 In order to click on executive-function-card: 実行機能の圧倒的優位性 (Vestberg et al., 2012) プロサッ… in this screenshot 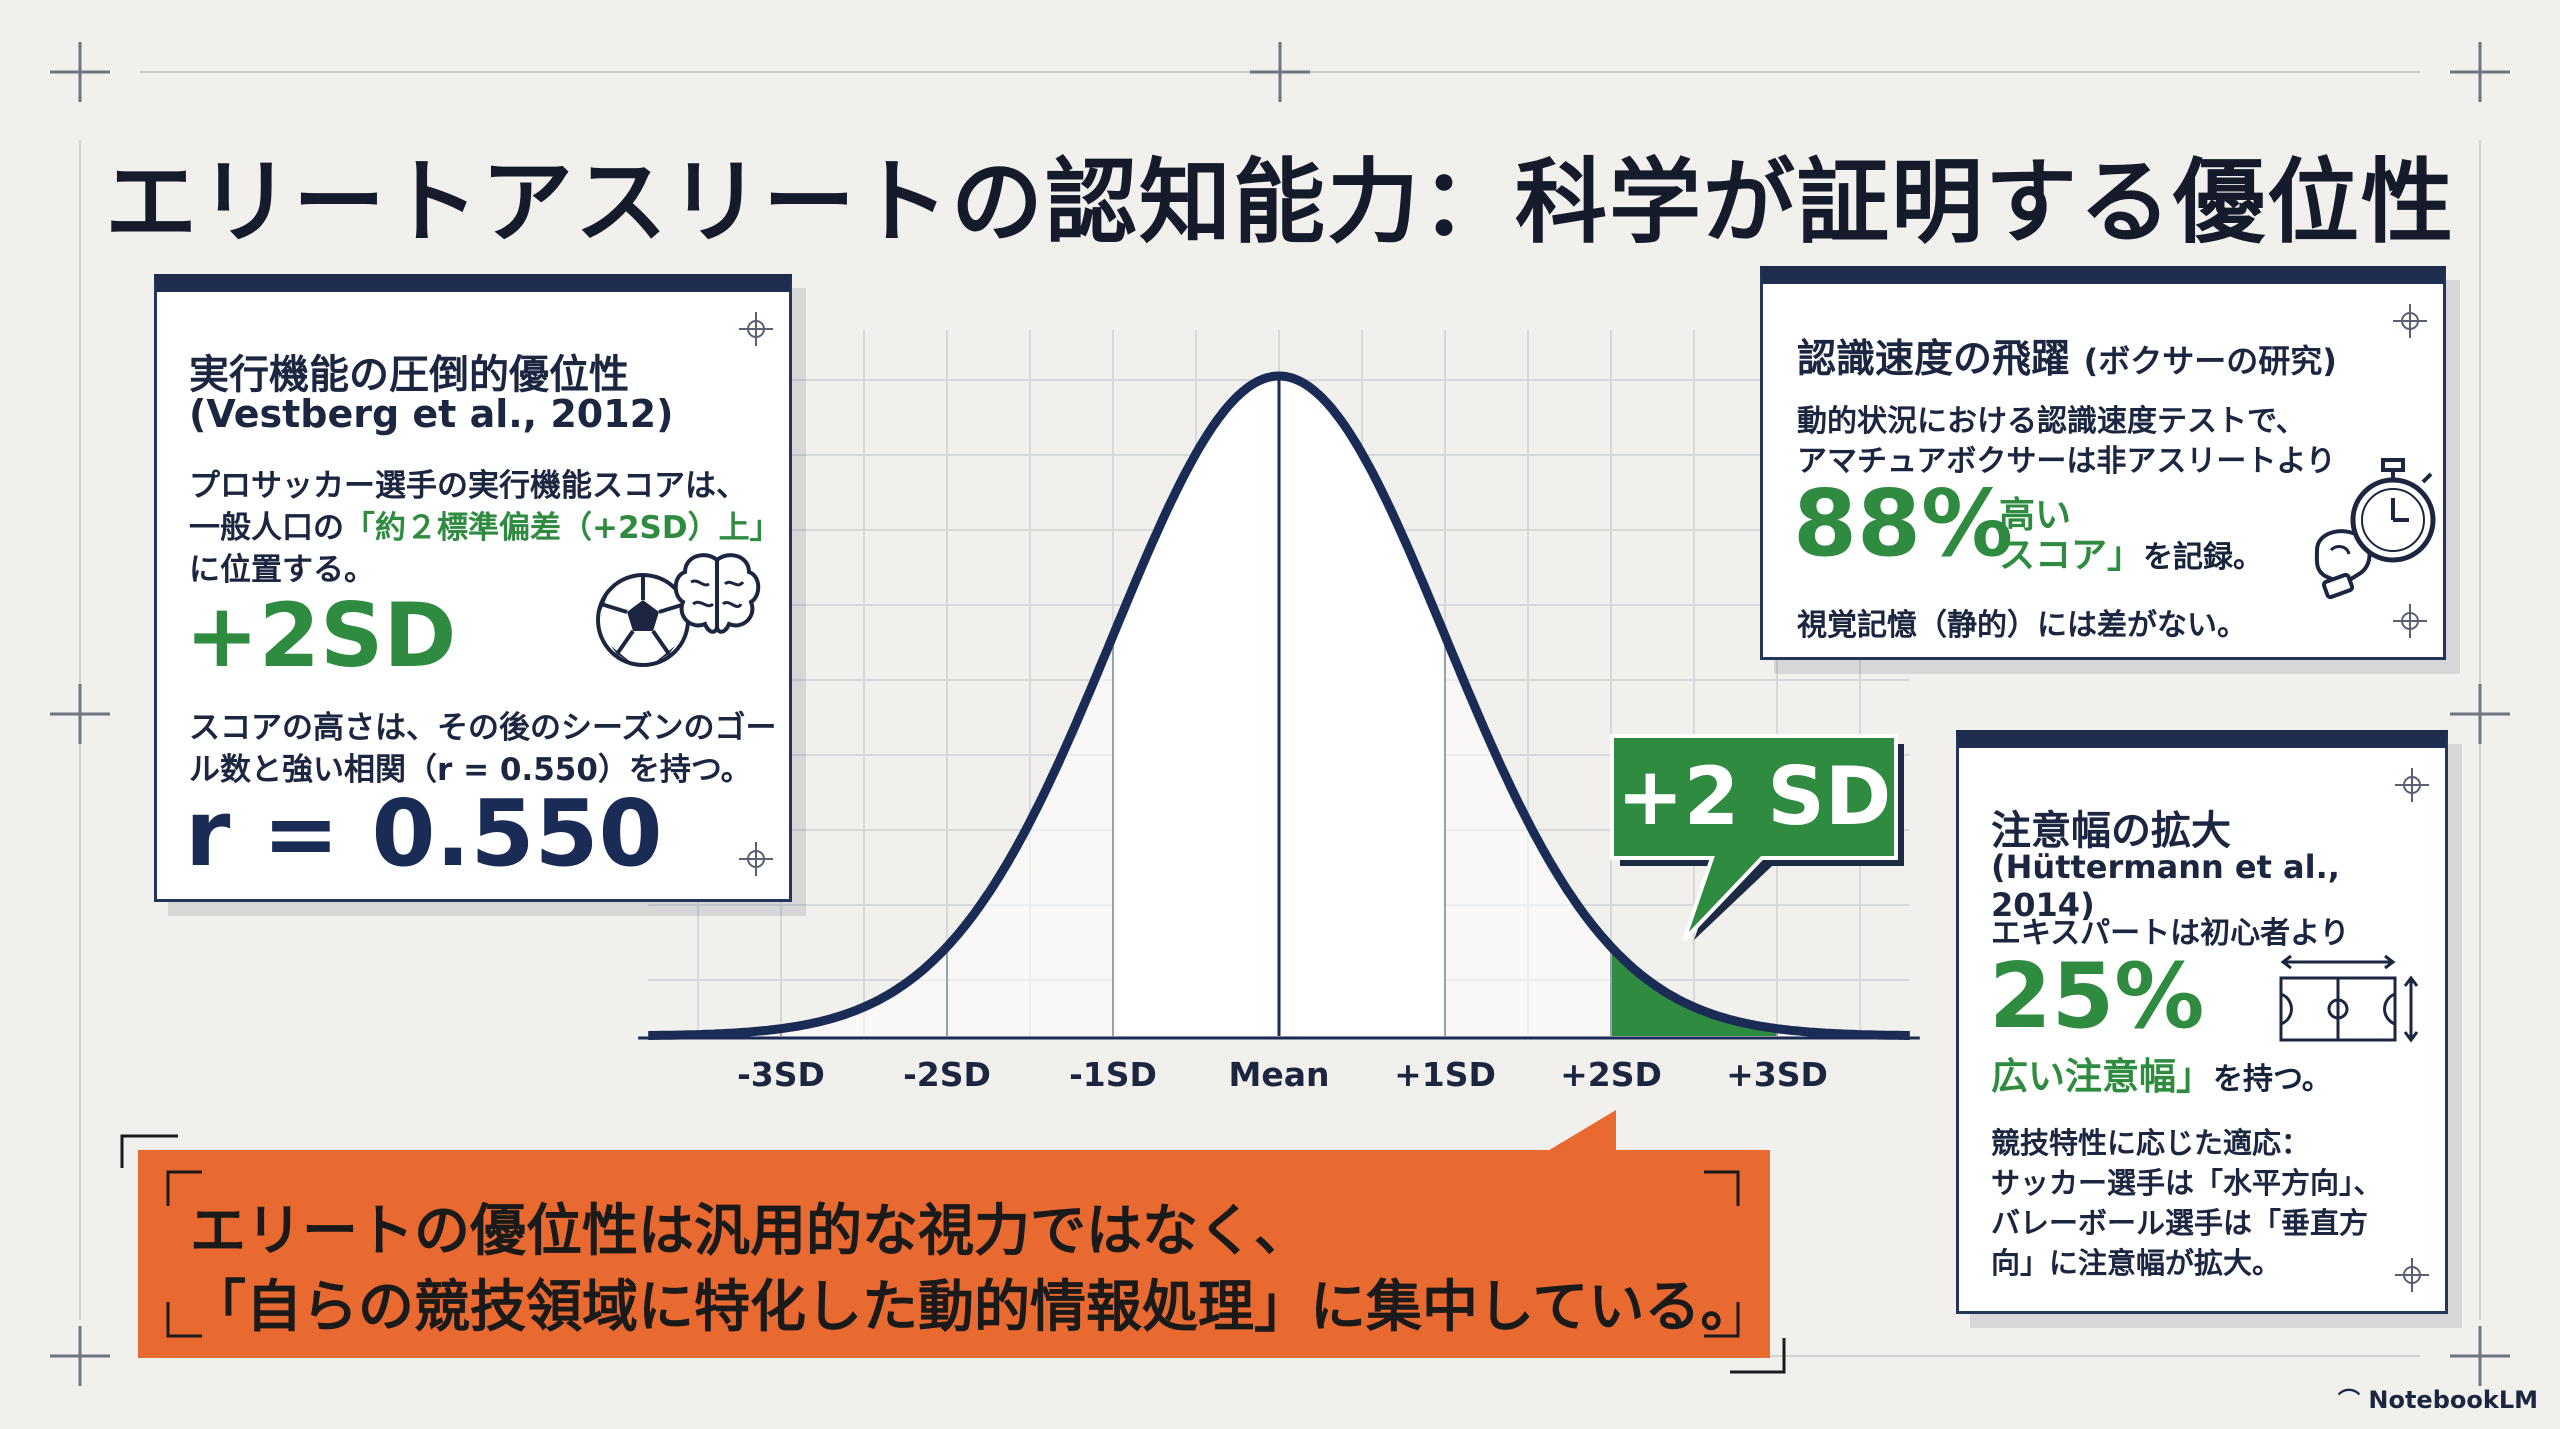, I will do `click(473, 588)`.